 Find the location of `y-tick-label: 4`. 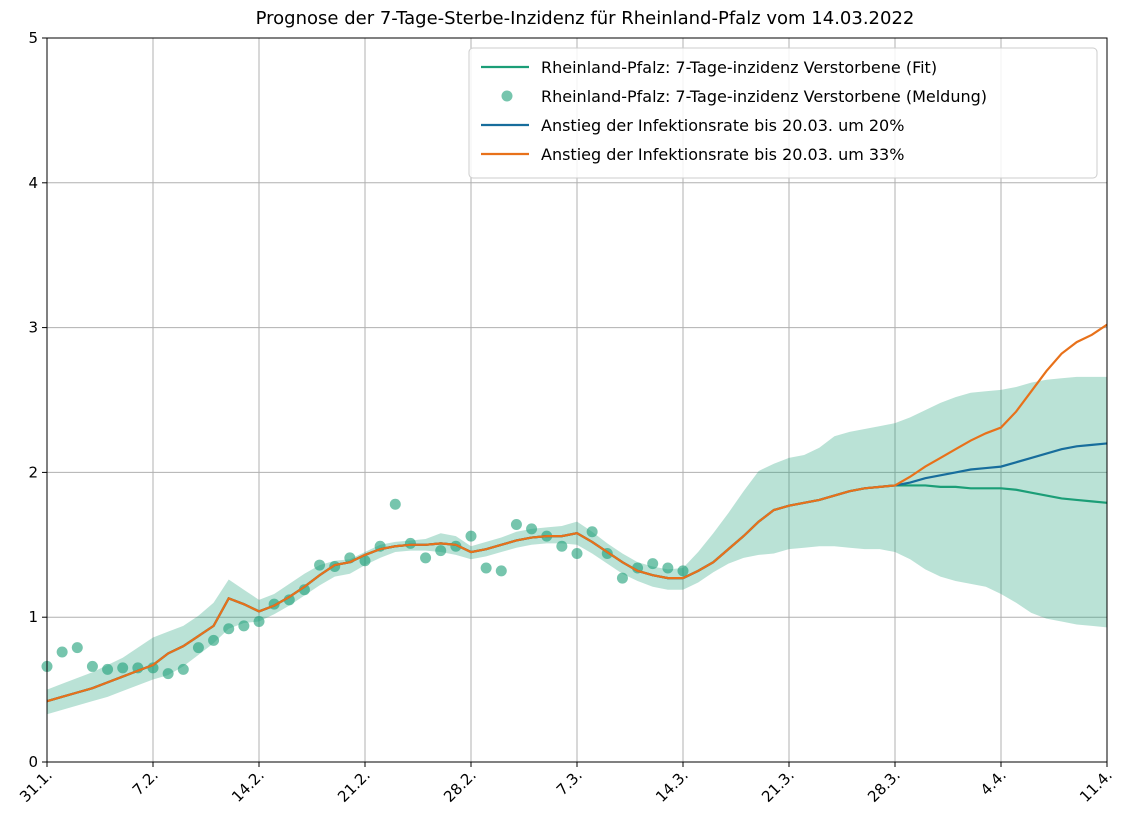

y-tick-label: 4 is located at coordinates (33, 183).